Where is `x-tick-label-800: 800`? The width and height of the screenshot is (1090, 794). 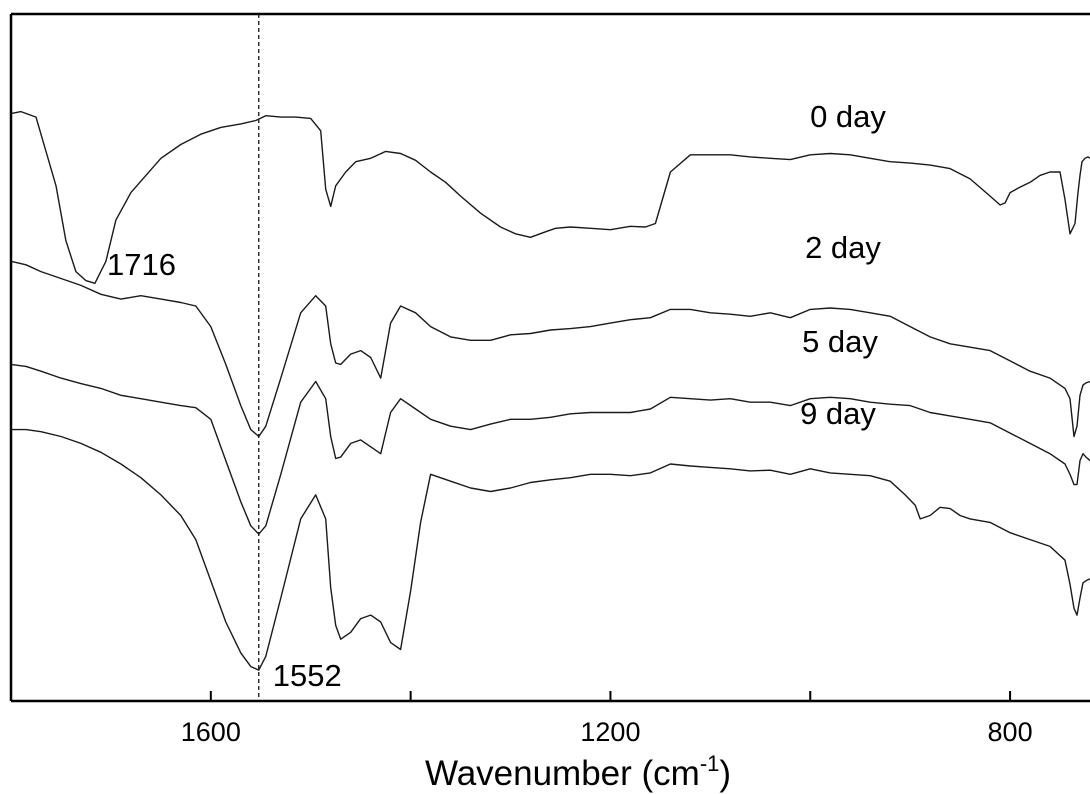 x-tick-label-800: 800 is located at coordinates (1010, 732).